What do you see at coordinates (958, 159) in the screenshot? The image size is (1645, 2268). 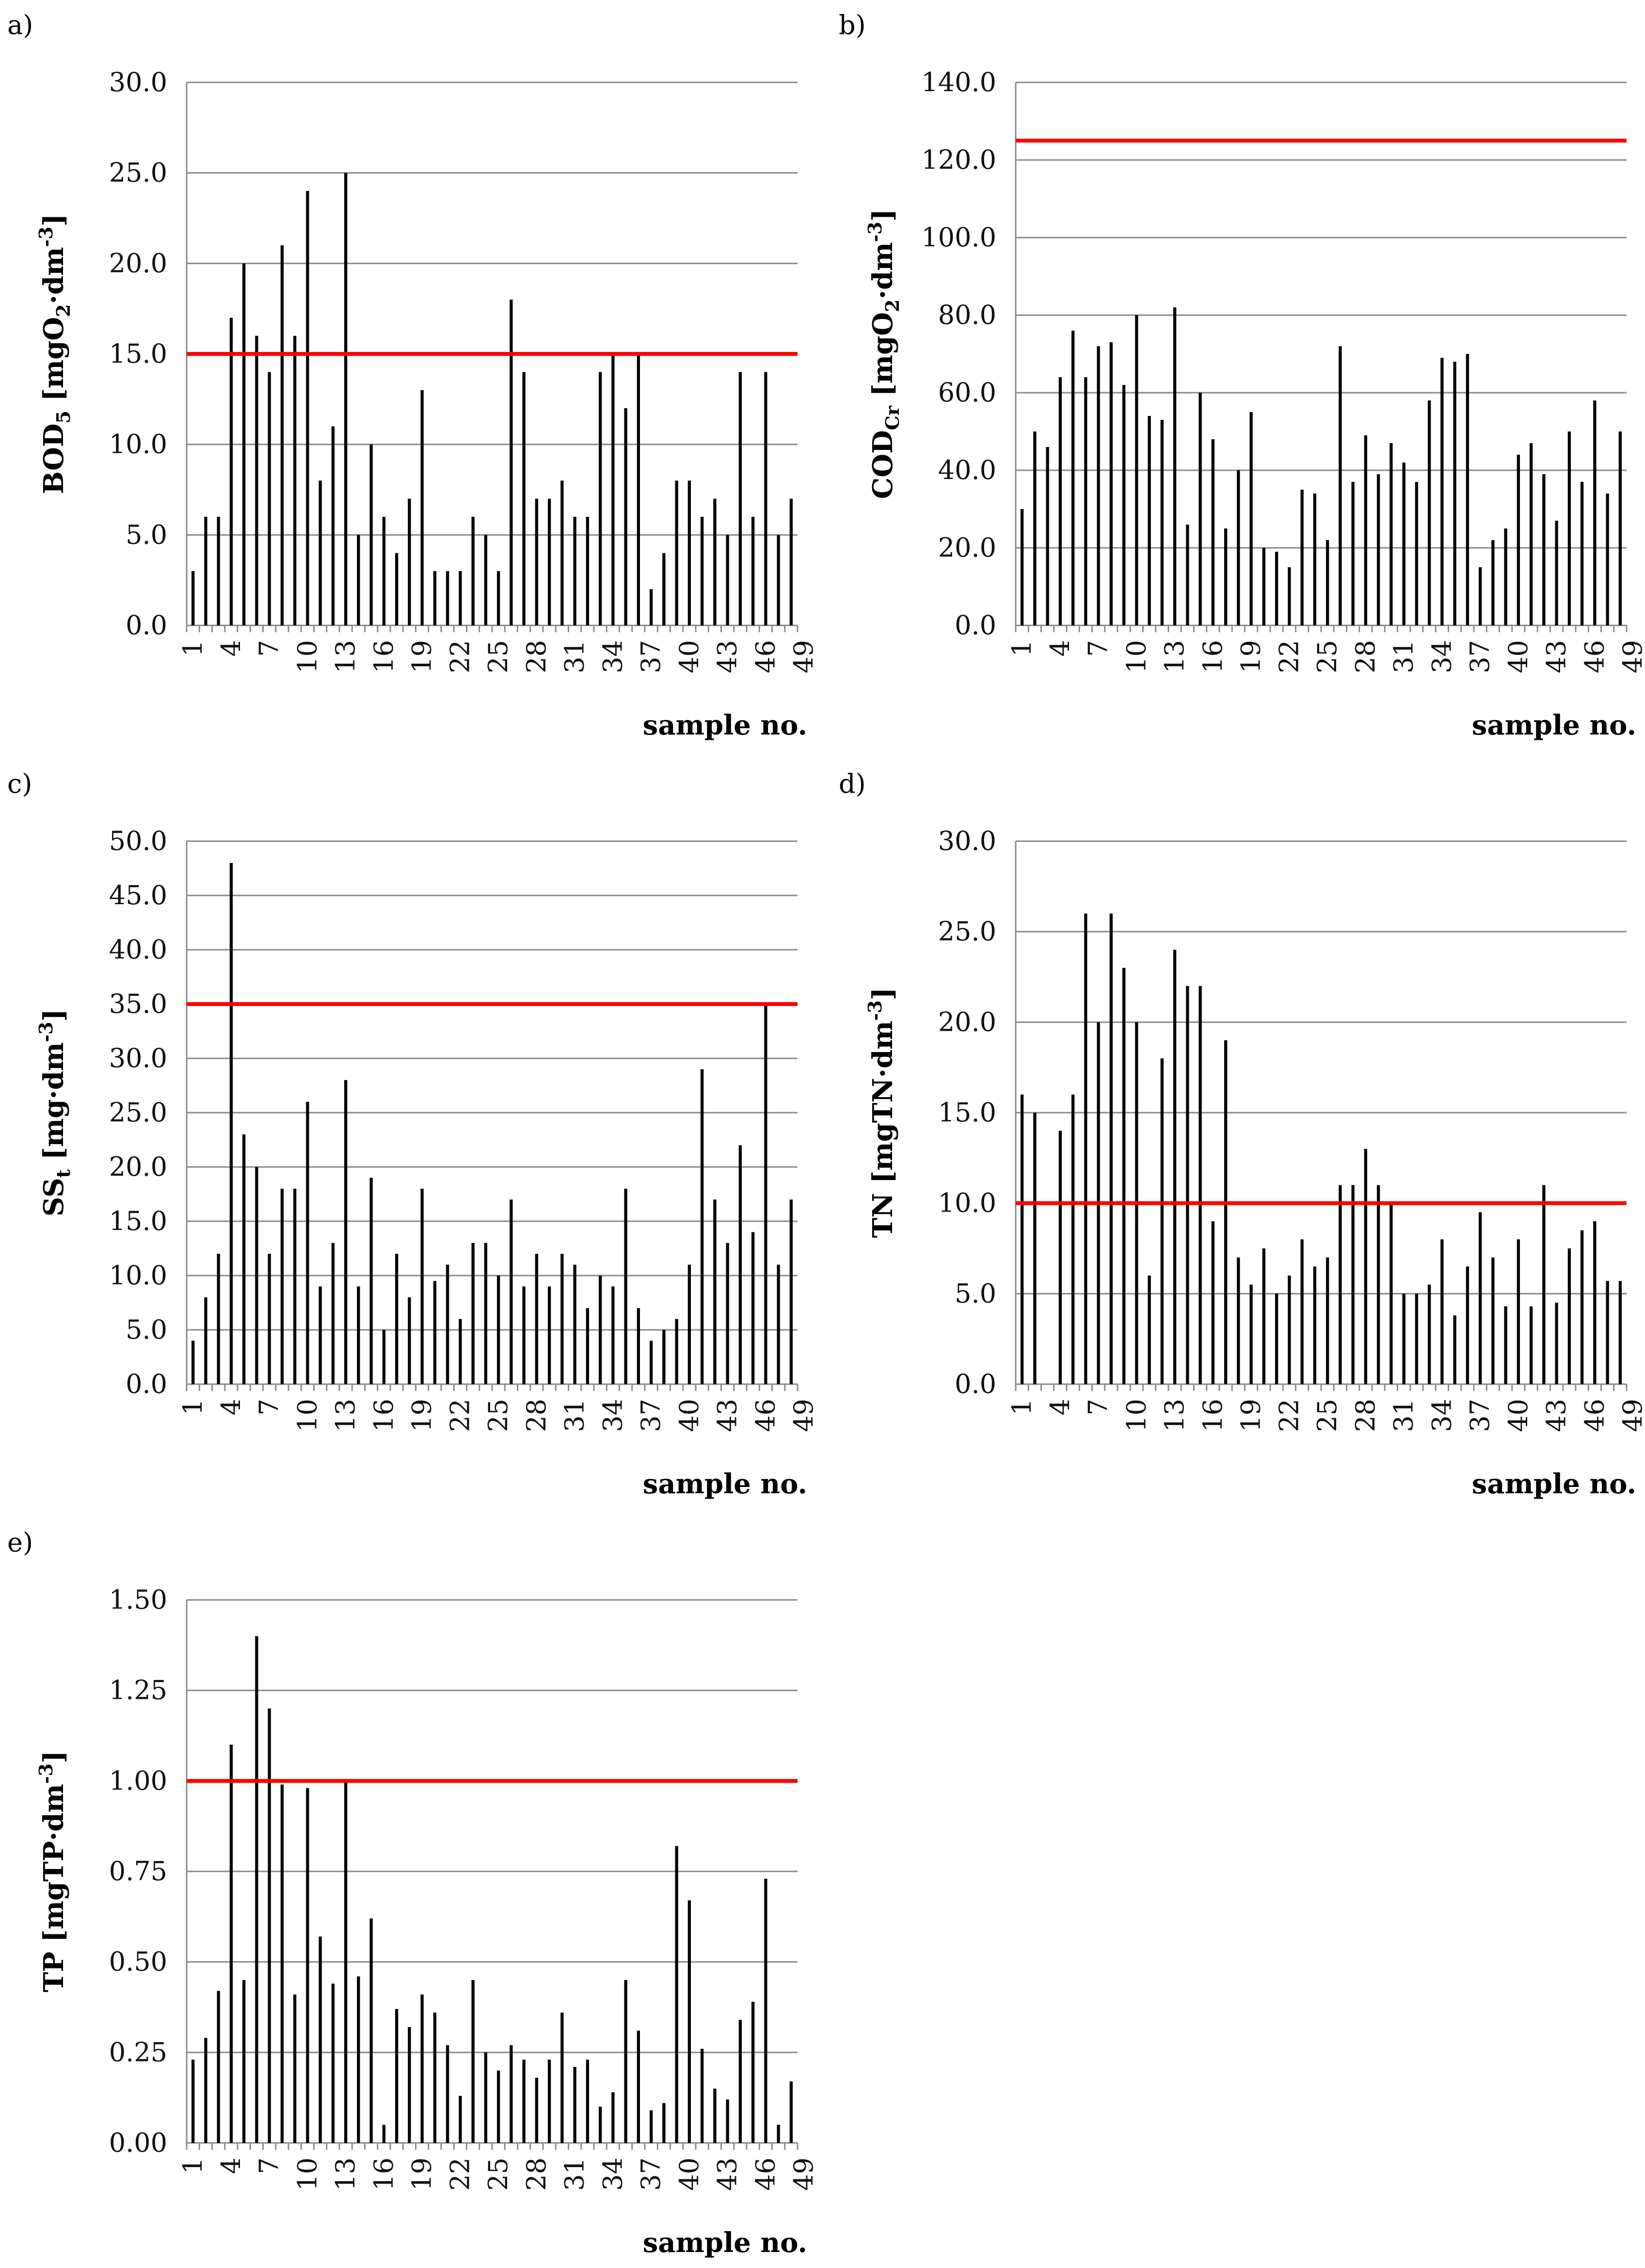 I see `y-tick-label: 120.0` at bounding box center [958, 159].